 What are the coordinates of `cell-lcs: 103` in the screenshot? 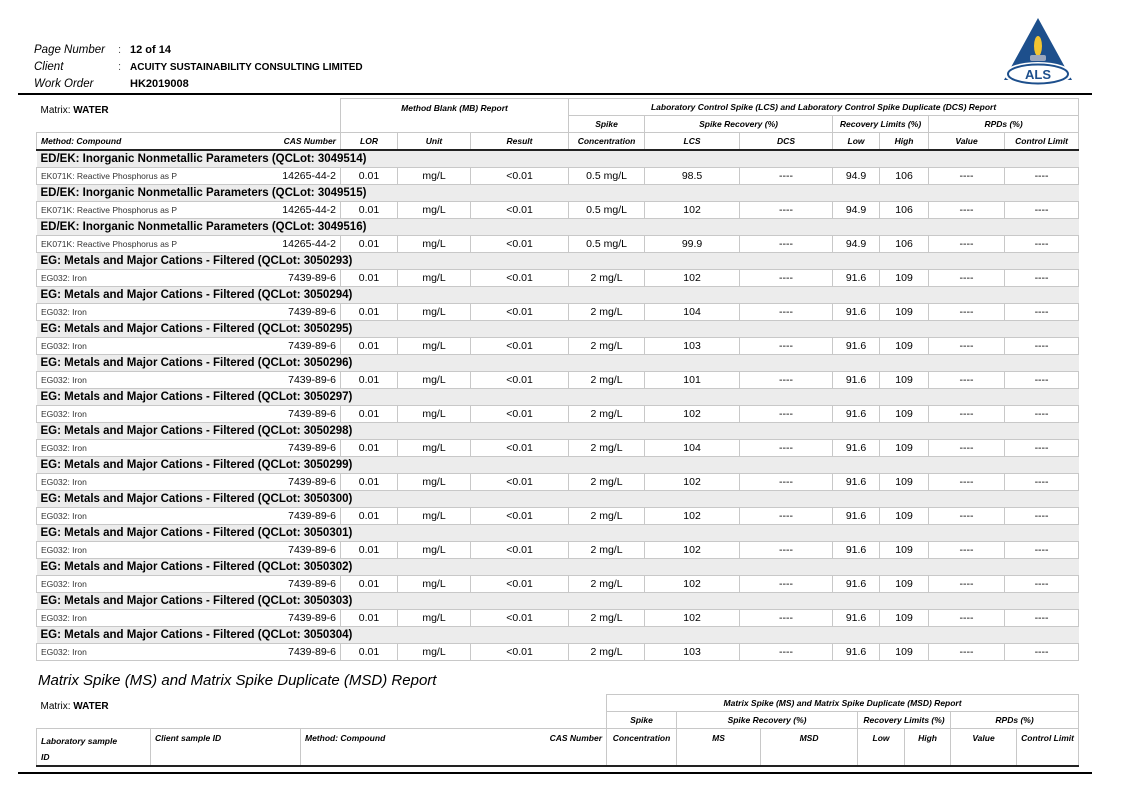 It's located at (692, 346).